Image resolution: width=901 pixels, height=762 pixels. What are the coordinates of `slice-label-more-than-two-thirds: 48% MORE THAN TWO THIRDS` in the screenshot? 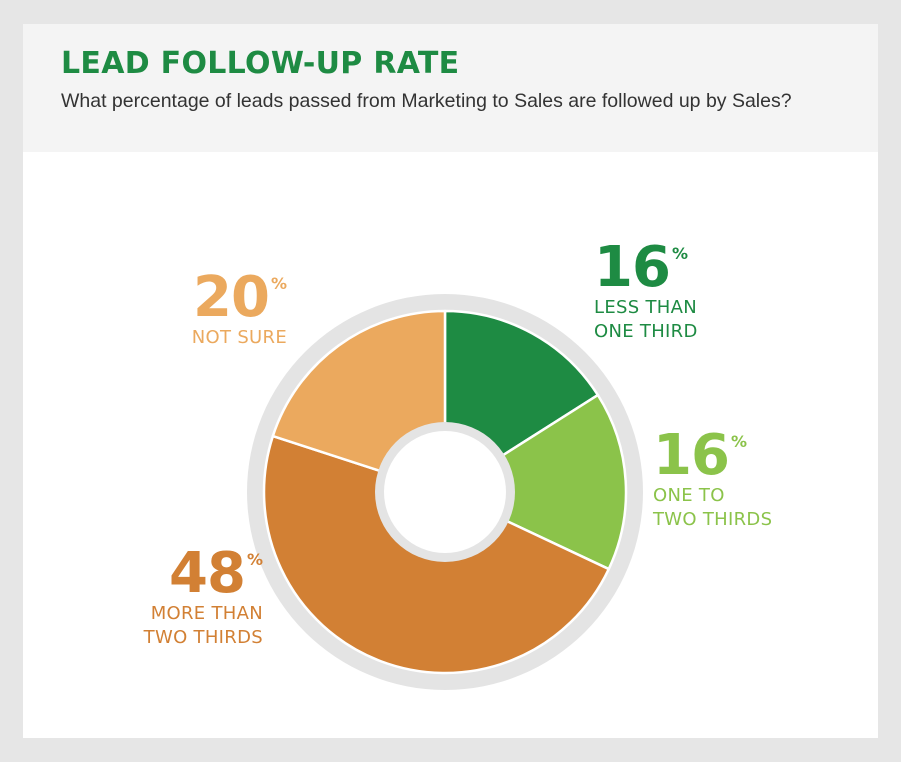 It's located at (203, 598).